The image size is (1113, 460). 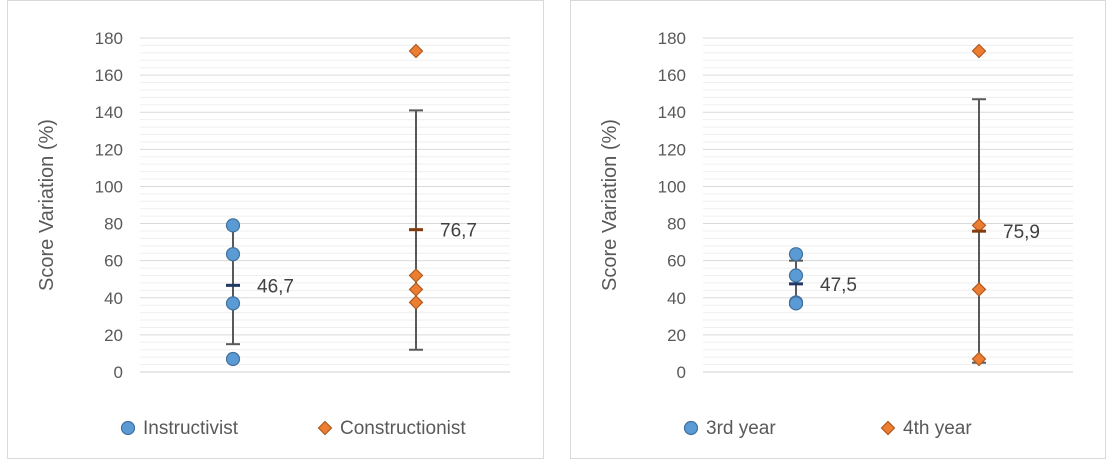 What do you see at coordinates (191, 428) in the screenshot?
I see `legend-label: Instructivist` at bounding box center [191, 428].